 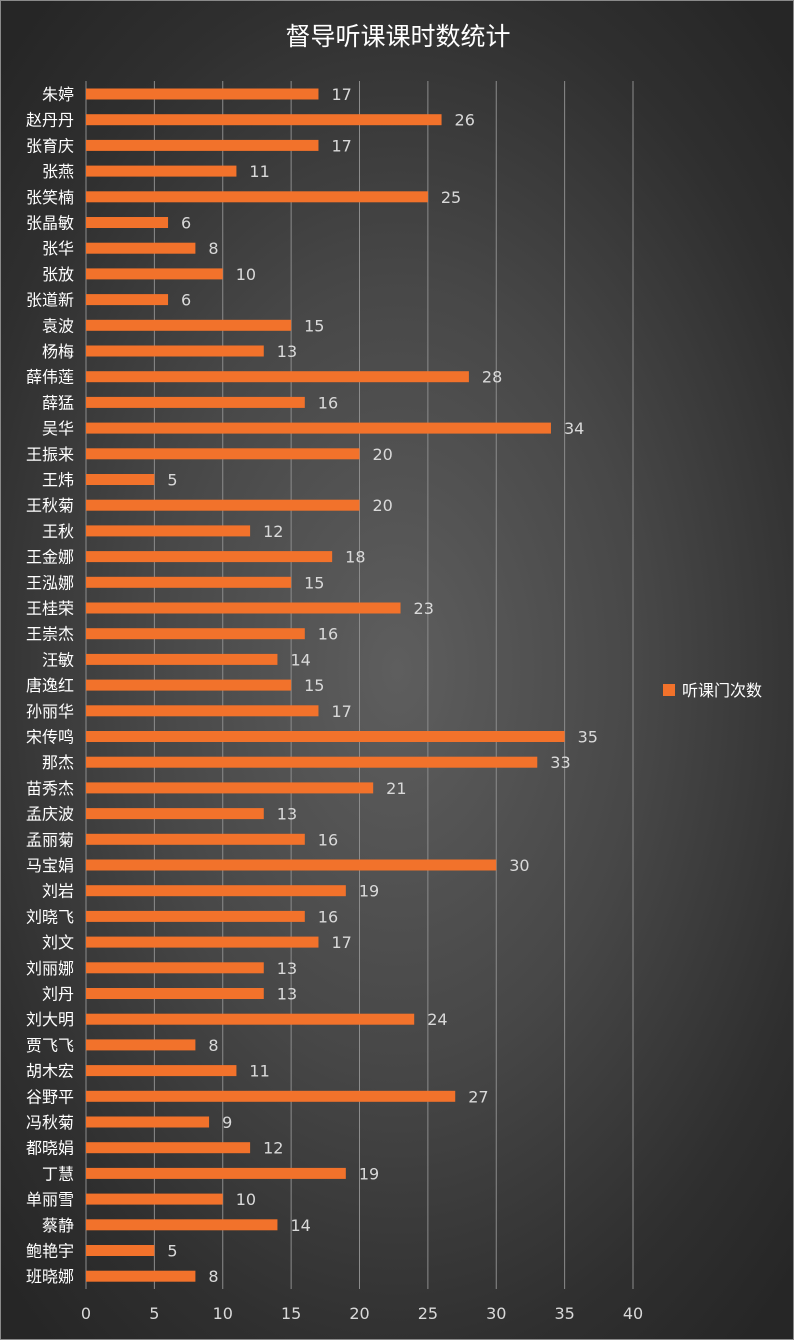 I want to click on category-label: 刘丹, so click(x=58, y=994).